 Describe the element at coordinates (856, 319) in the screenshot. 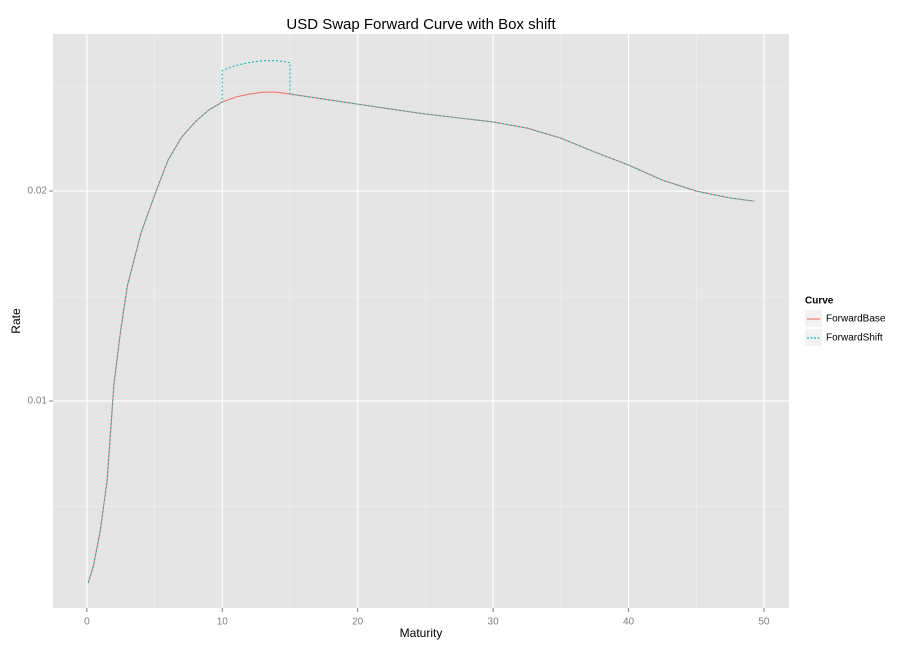

I see `legend-label: ForwardBase` at that location.